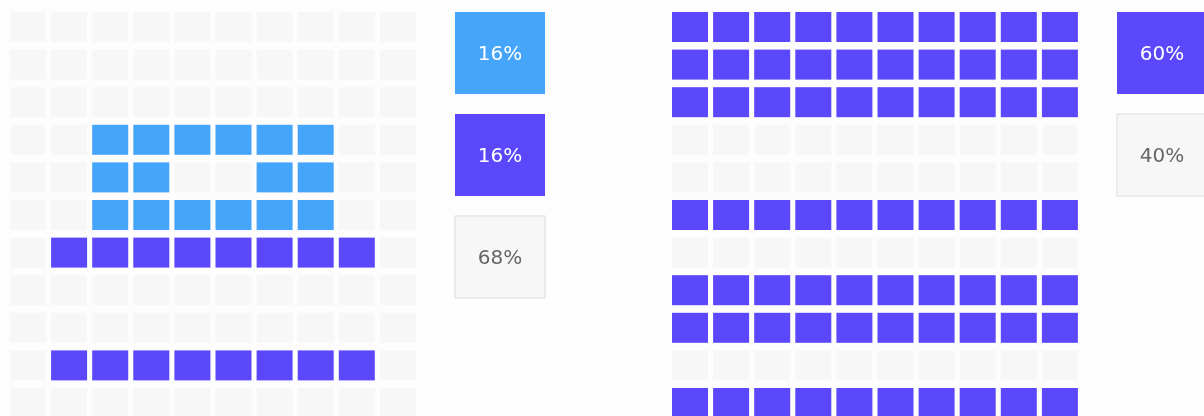 The width and height of the screenshot is (1204, 416). I want to click on data-label: 40%, so click(1162, 155).